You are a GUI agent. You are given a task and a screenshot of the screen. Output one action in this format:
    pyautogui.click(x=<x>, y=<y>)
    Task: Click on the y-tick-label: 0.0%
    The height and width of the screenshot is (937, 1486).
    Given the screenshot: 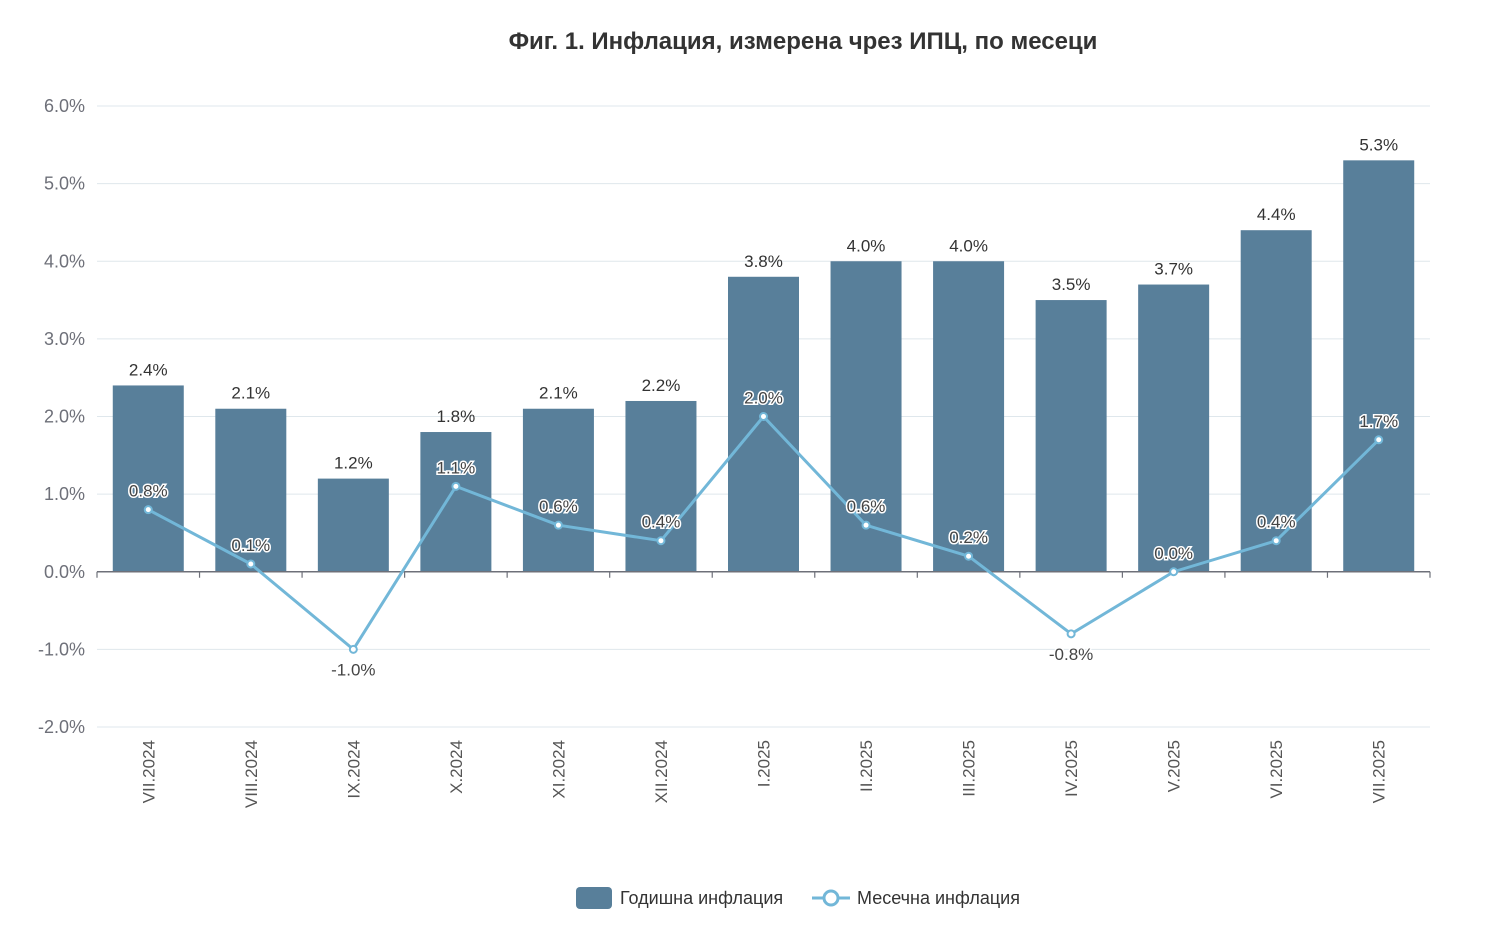 What is the action you would take?
    pyautogui.click(x=64, y=572)
    